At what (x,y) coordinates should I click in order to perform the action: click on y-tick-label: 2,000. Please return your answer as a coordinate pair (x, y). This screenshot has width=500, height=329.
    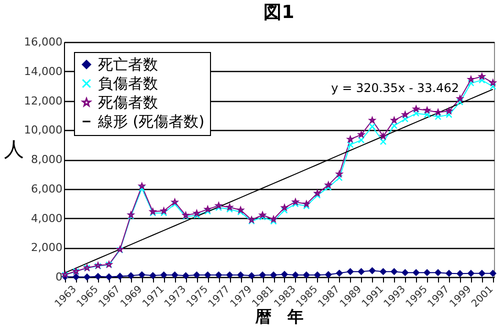
    Looking at the image, I should click on (46, 247).